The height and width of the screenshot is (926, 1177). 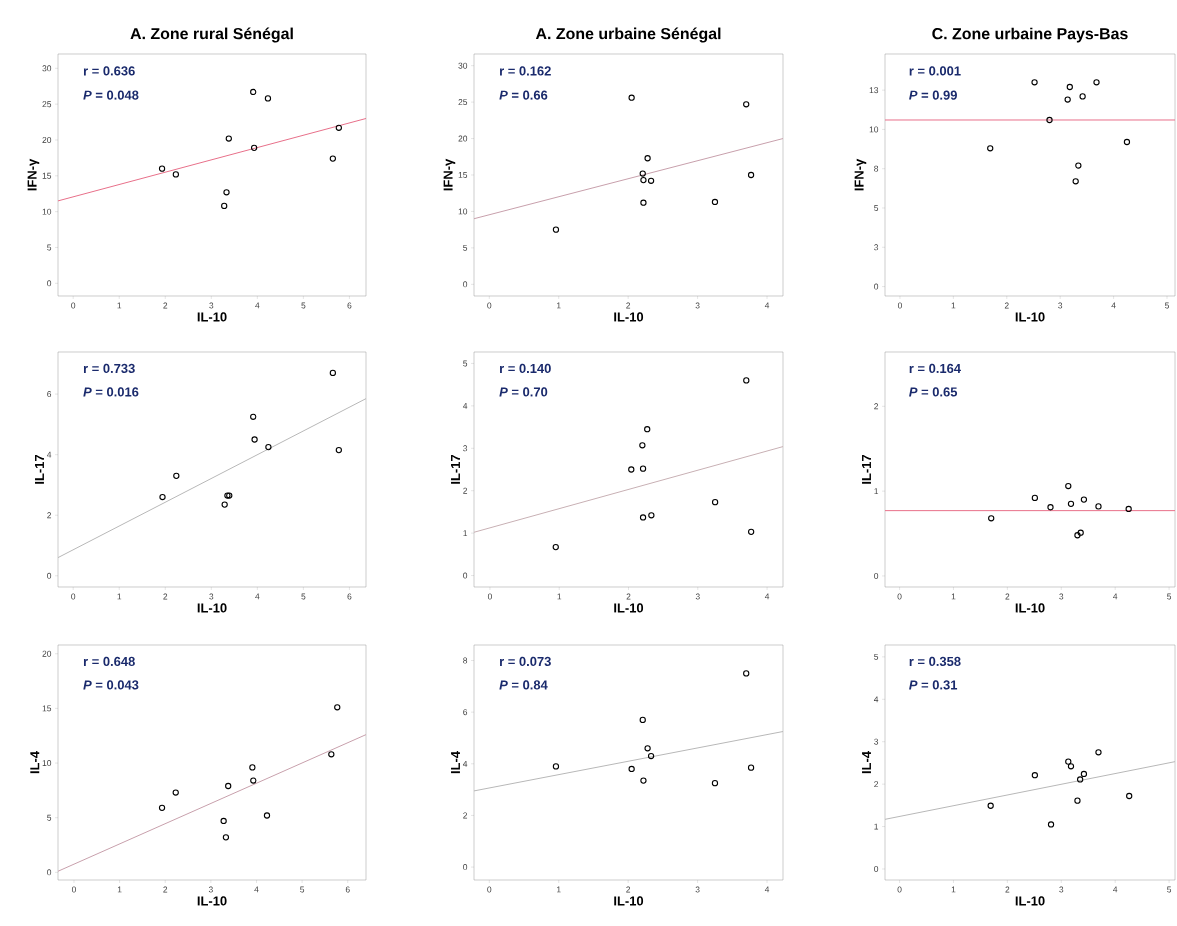 What do you see at coordinates (47, 68) in the screenshot?
I see `y-tick-label: 30` at bounding box center [47, 68].